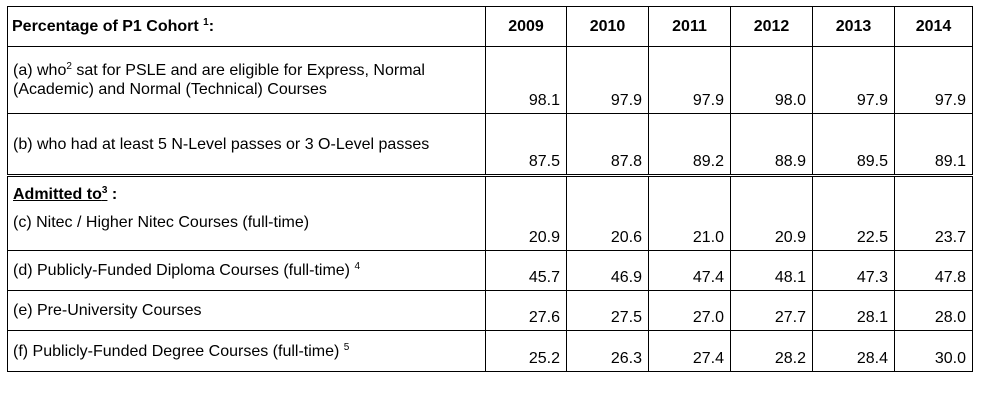  What do you see at coordinates (771, 351) in the screenshot?
I see `value-cell: 28.2` at bounding box center [771, 351].